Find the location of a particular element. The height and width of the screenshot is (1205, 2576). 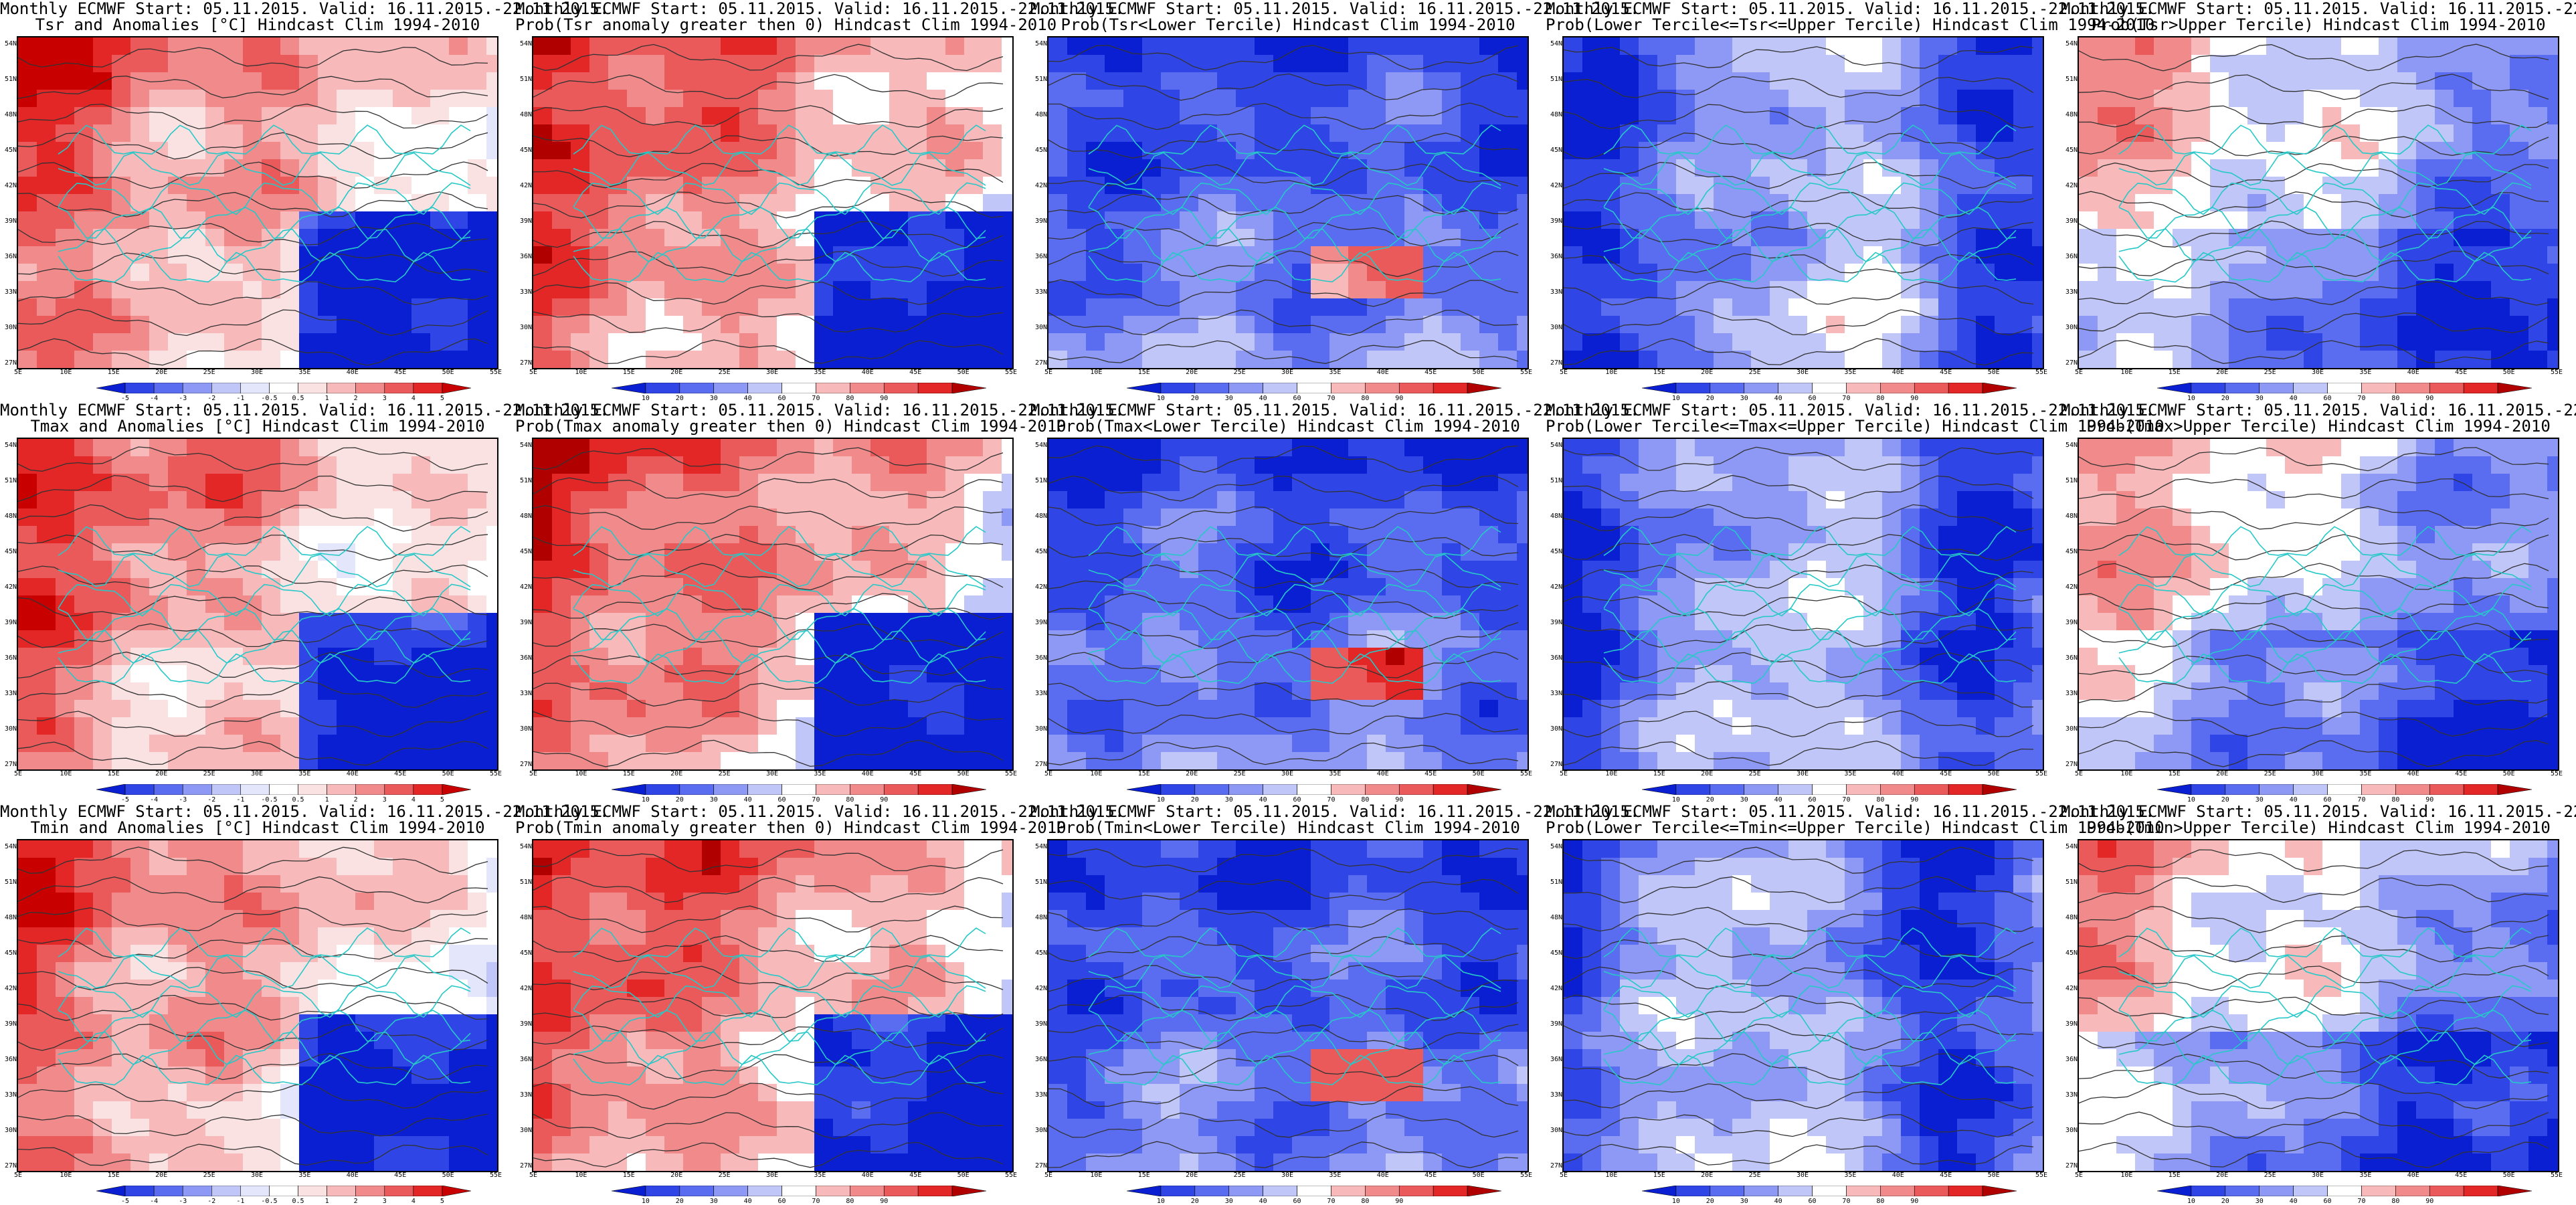

lon-tick-label: 15E is located at coordinates (1659, 1175).